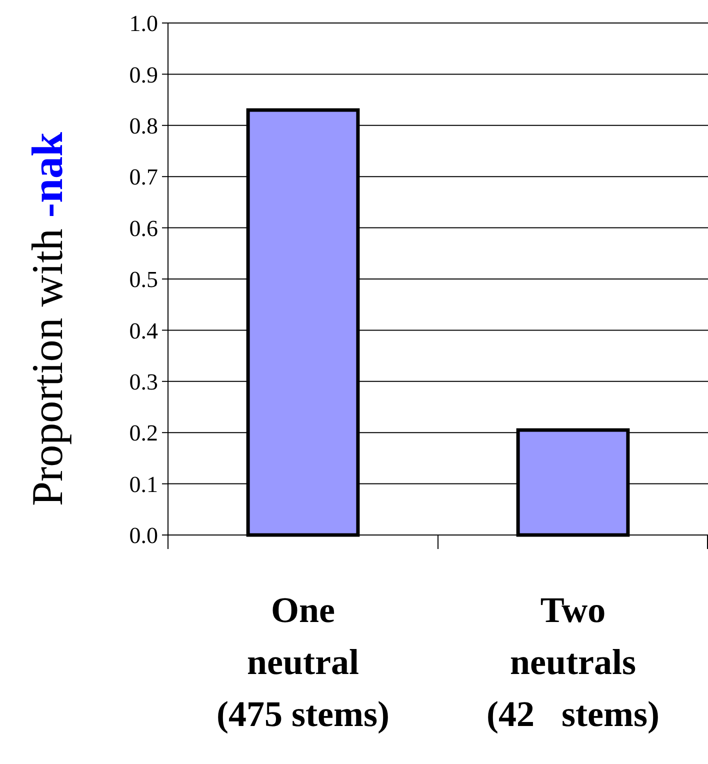  I want to click on y-tick-label: 0.4, so click(143, 331).